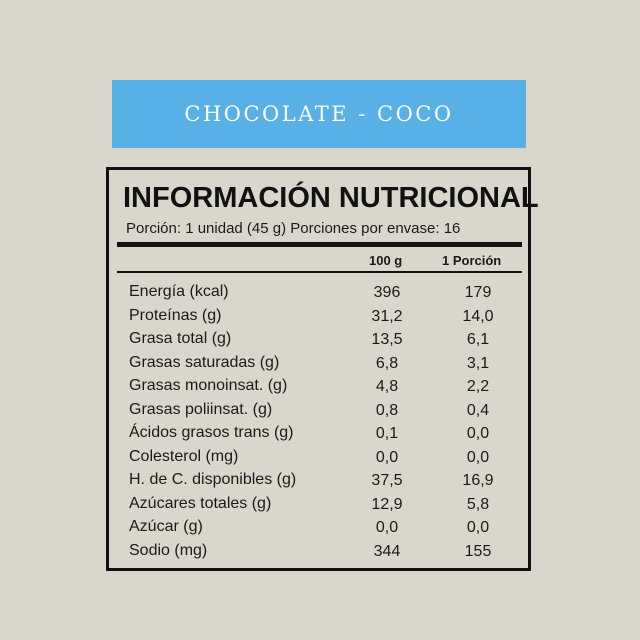 Image resolution: width=640 pixels, height=640 pixels. Describe the element at coordinates (319, 244) in the screenshot. I see `divider-thick` at that location.